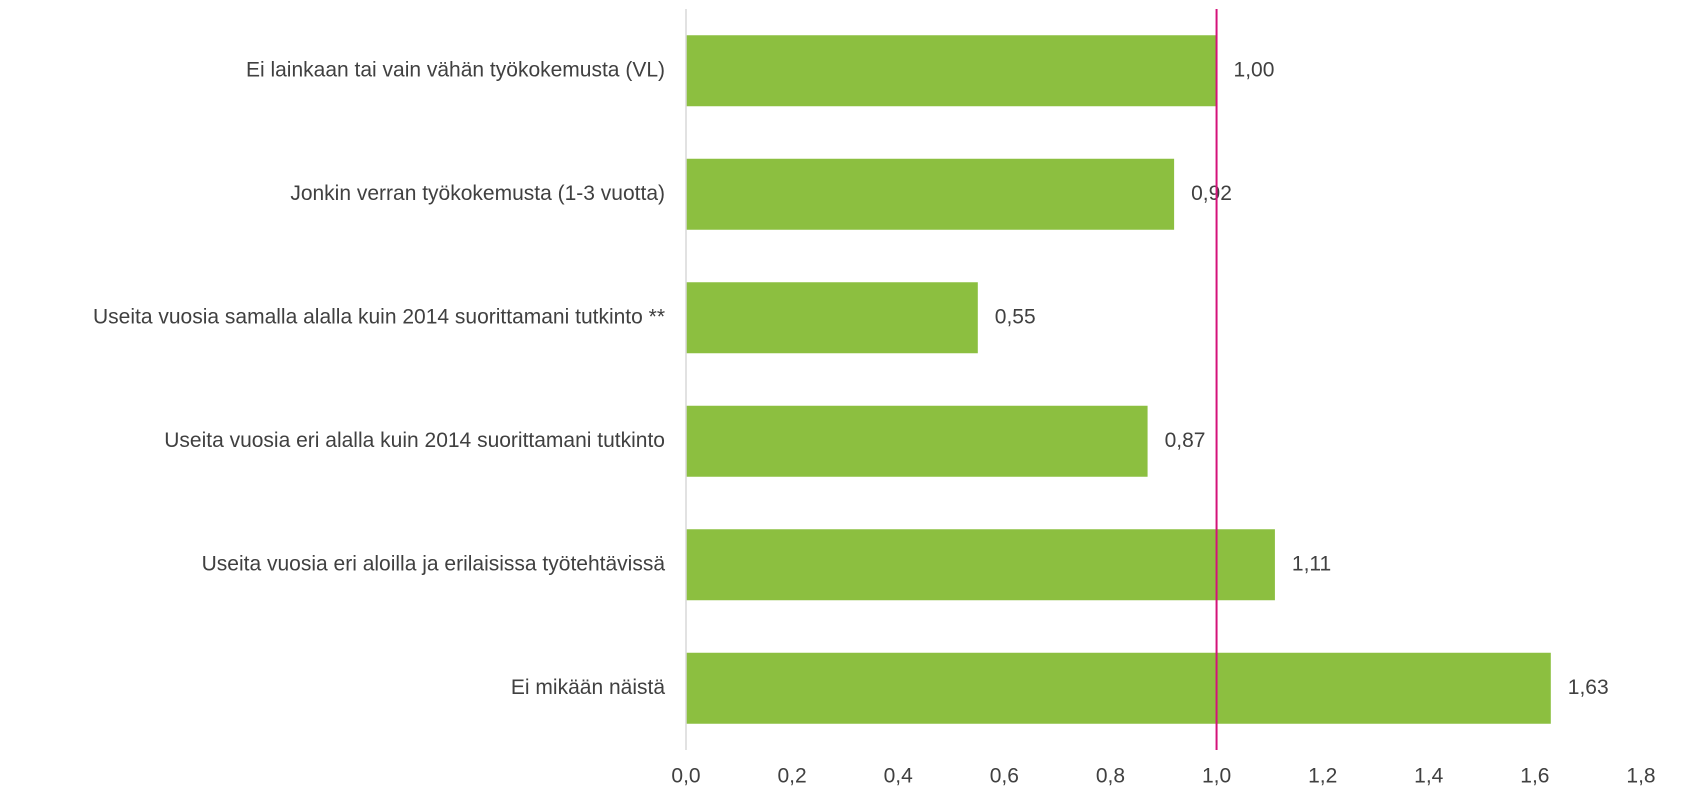  I want to click on y-tick-label: Ei mikään näistä, so click(588, 687).